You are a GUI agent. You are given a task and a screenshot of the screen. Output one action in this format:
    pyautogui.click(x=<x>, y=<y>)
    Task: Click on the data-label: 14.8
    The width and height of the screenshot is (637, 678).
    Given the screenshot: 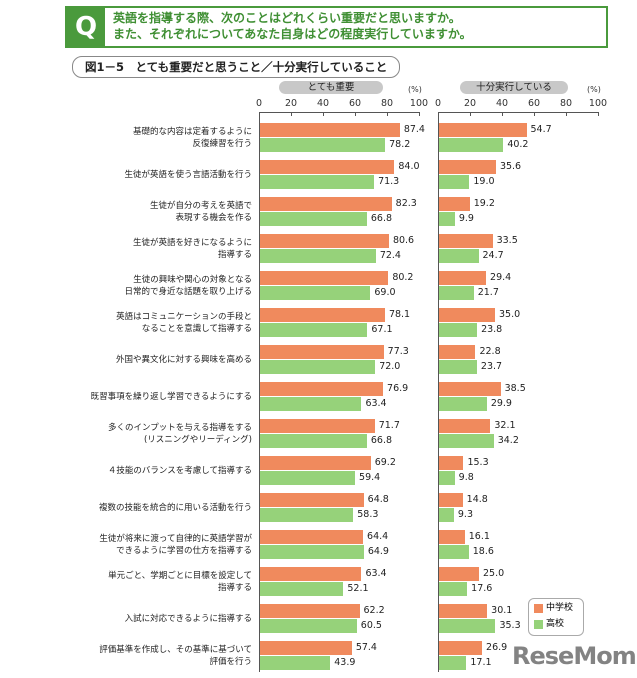 What is the action you would take?
    pyautogui.click(x=477, y=499)
    